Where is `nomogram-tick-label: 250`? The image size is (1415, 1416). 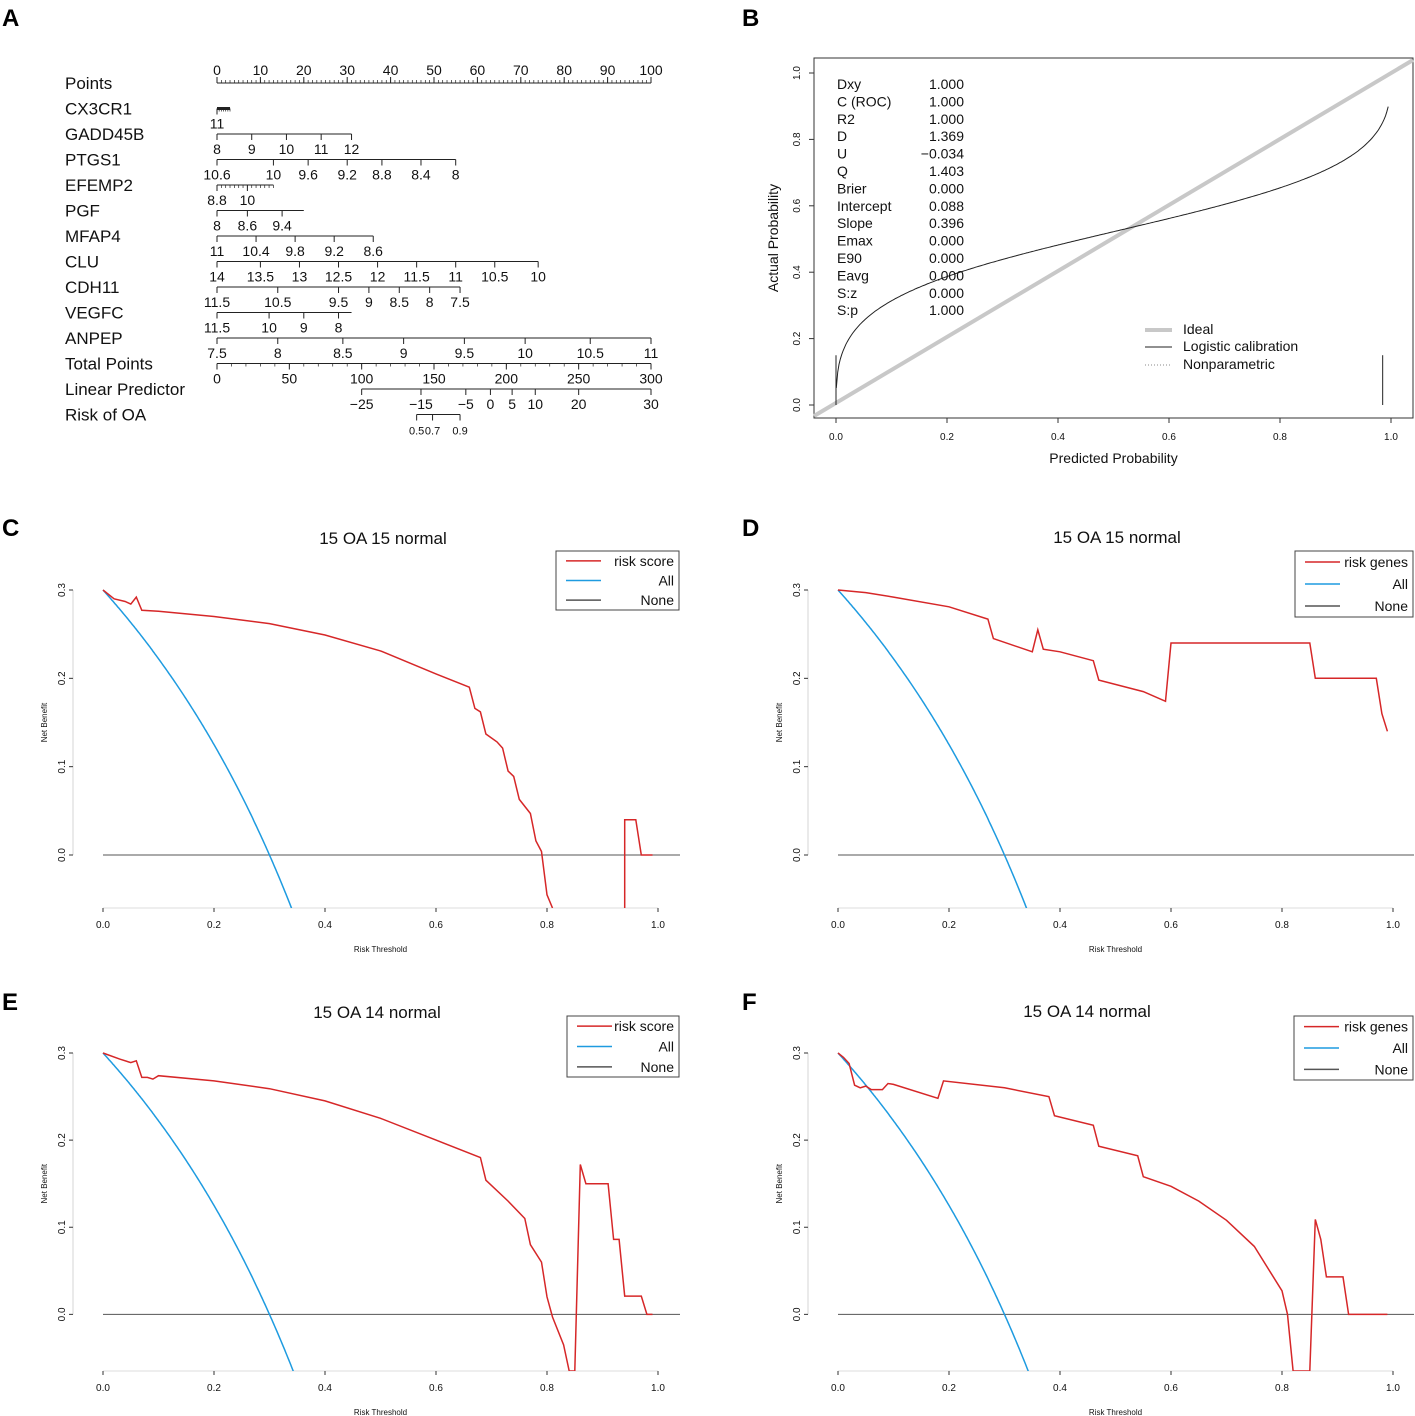
nomogram-tick-label: 250 is located at coordinates (579, 379).